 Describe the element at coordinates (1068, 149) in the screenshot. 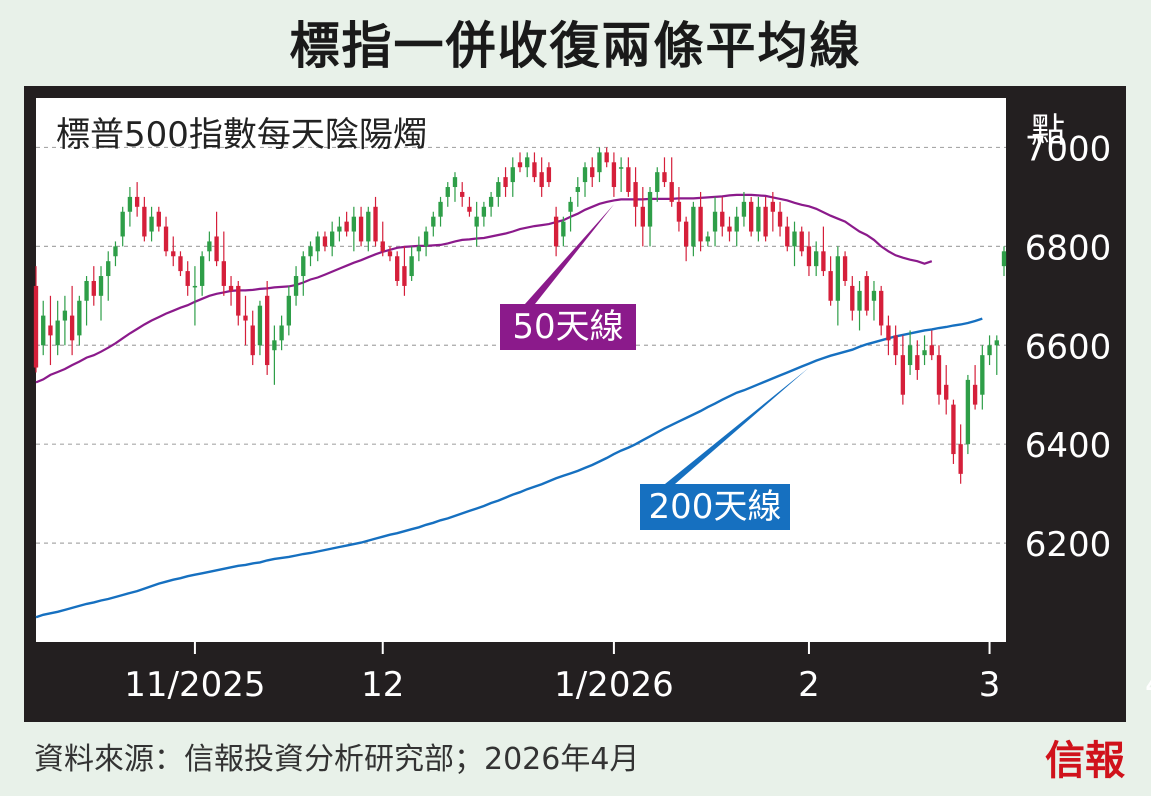

I see `y-tick-label: 7000` at that location.